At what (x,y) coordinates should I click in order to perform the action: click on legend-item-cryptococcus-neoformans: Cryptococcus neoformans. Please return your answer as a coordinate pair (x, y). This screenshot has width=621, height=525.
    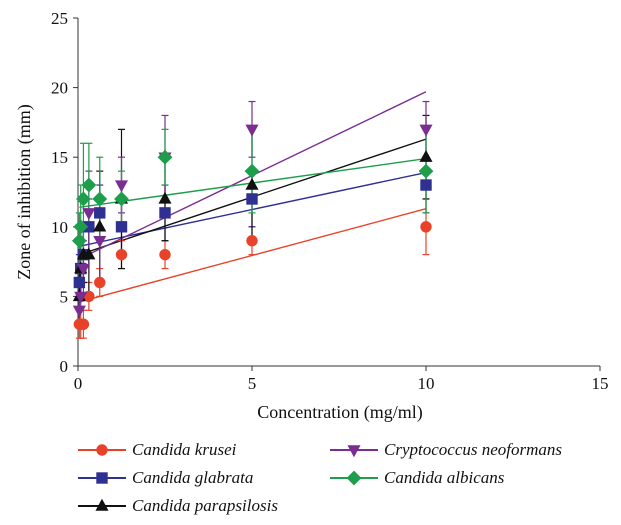
    Looking at the image, I should click on (446, 450).